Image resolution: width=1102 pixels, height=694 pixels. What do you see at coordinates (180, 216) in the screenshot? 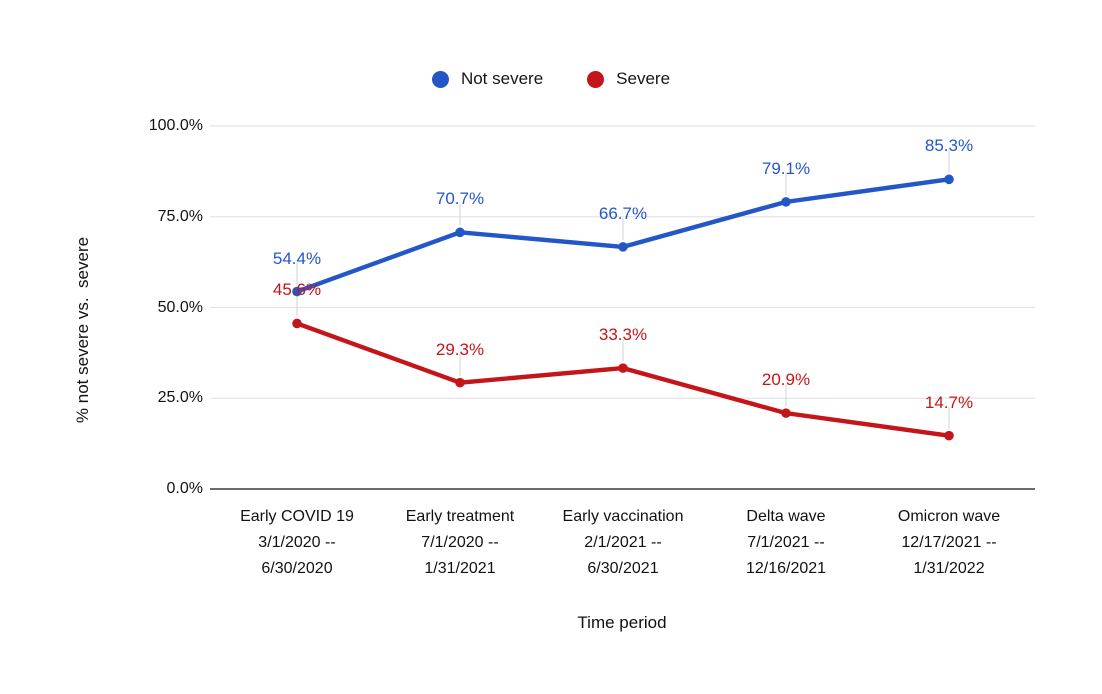
I see `y-tick-label: 75.0%` at bounding box center [180, 216].